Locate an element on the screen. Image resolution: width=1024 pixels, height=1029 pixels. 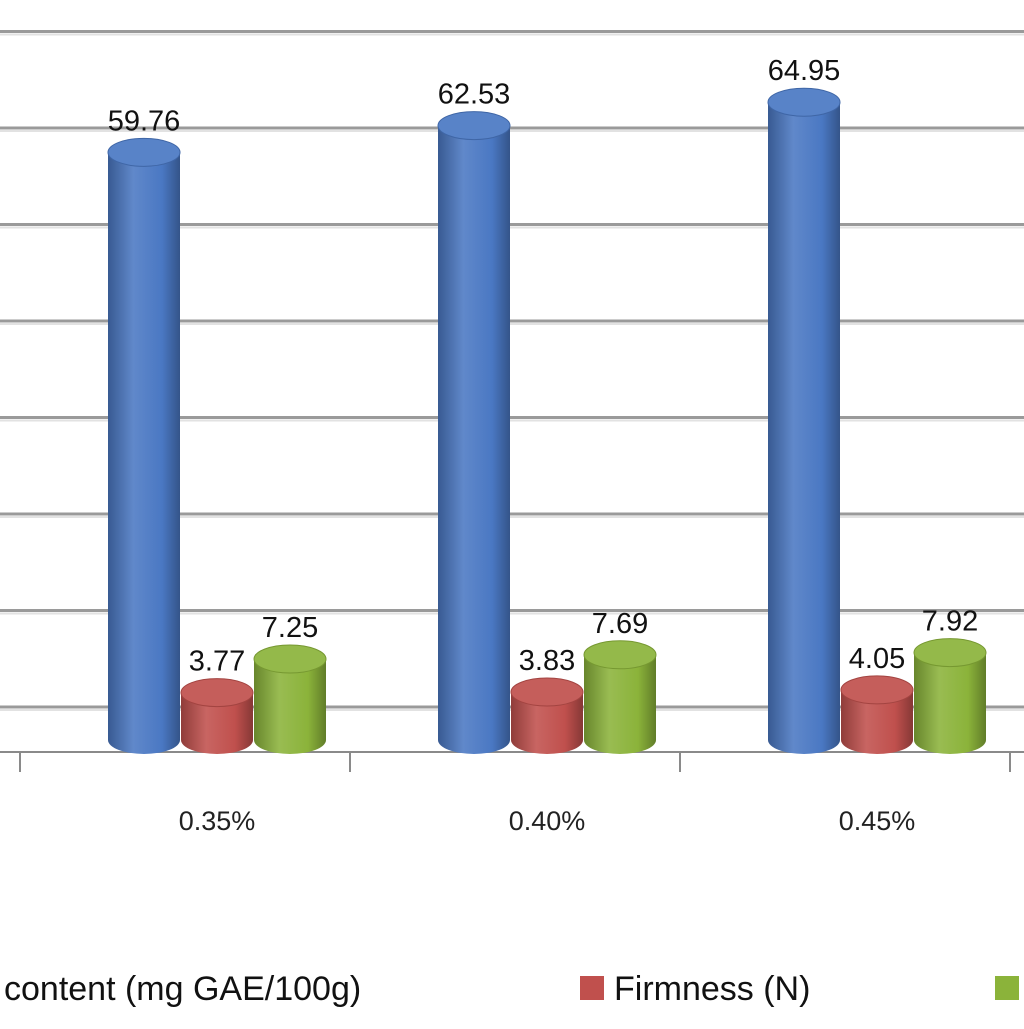
data-label: 3.77 is located at coordinates (217, 662).